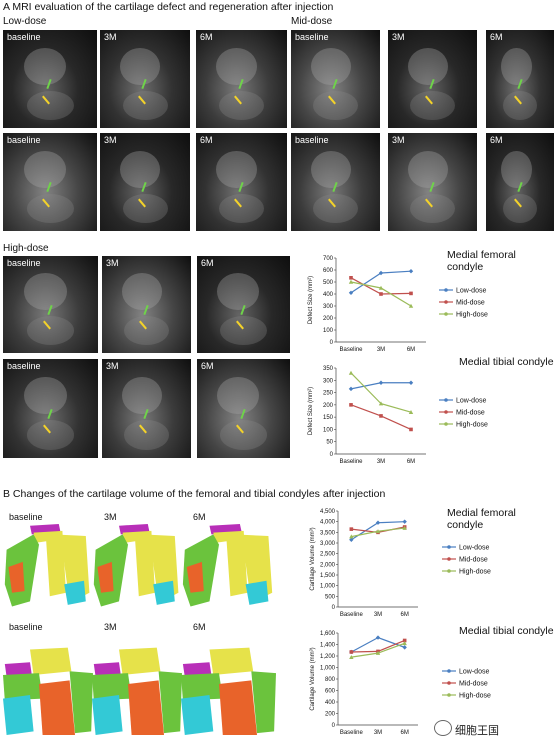 The height and width of the screenshot is (747, 554). I want to click on y-tick-label: 300, so click(328, 381).